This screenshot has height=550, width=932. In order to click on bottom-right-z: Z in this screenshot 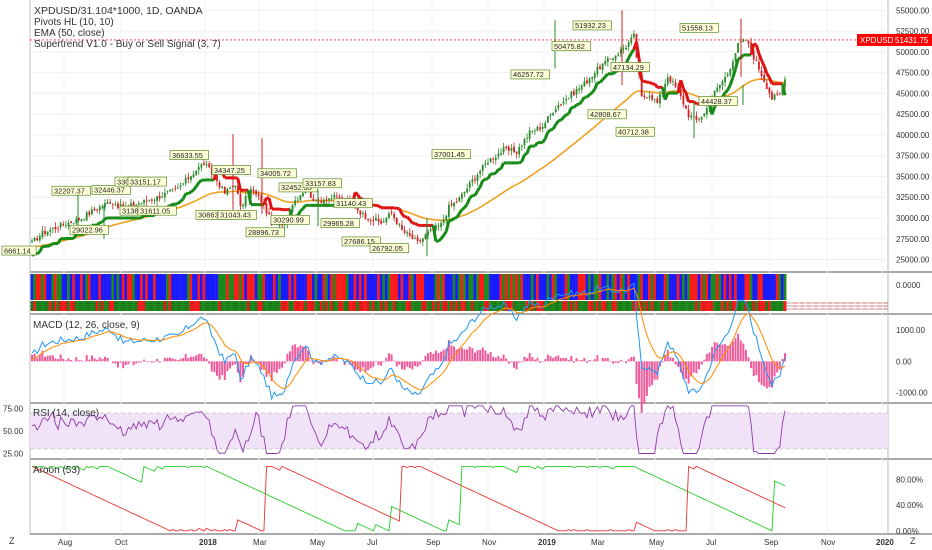, I will do `click(913, 541)`.